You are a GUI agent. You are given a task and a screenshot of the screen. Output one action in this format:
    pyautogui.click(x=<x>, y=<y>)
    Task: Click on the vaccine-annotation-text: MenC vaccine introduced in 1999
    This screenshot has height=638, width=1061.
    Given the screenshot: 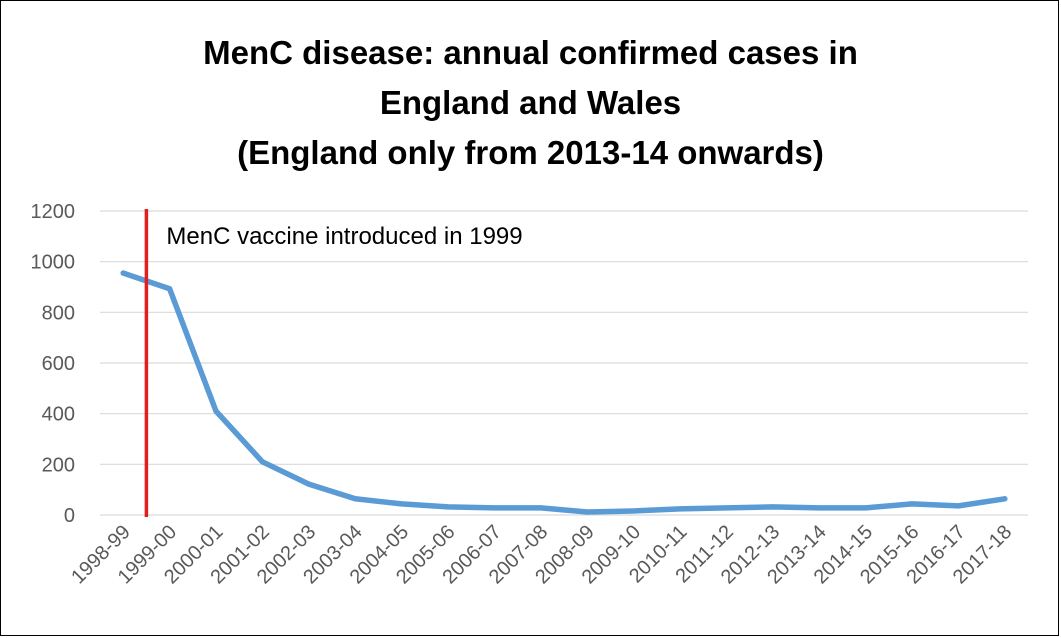 What is the action you would take?
    pyautogui.click(x=344, y=236)
    